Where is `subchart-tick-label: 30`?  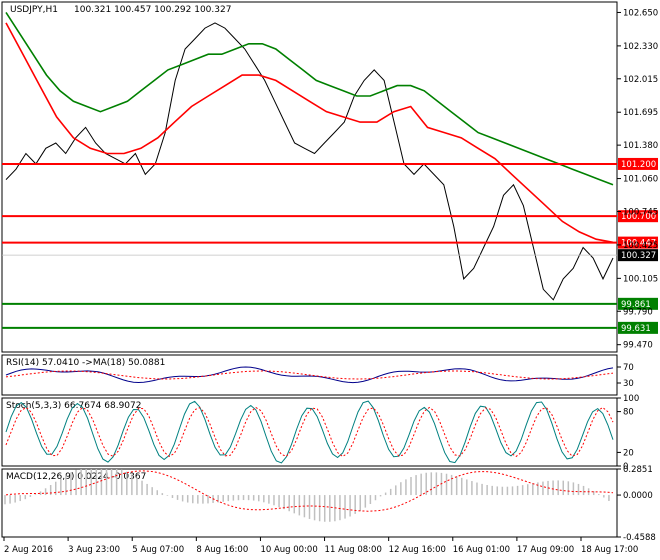 subchart-tick-label: 30 is located at coordinates (628, 384).